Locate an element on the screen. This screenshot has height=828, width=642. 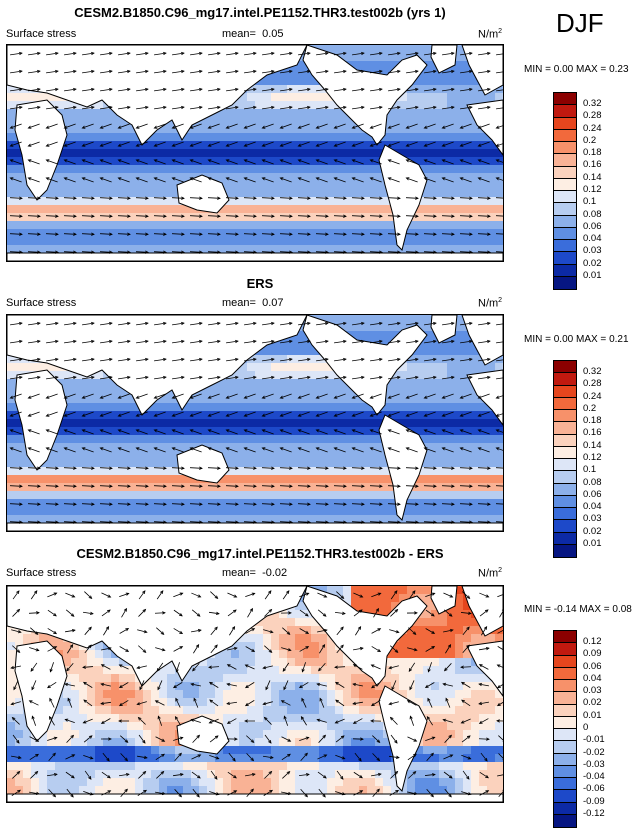
mean-value: 0.07 is located at coordinates (272, 303).